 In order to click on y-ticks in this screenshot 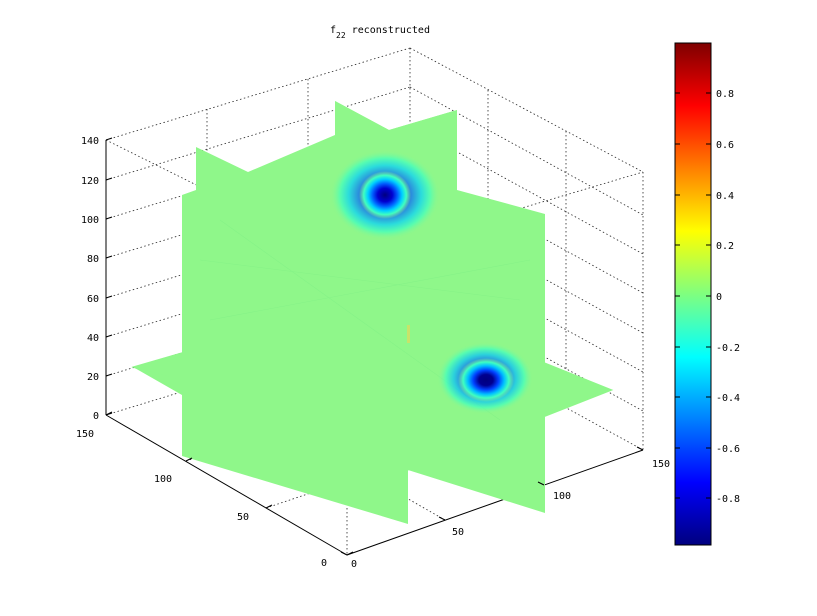, I will do `click(492, 501)`.